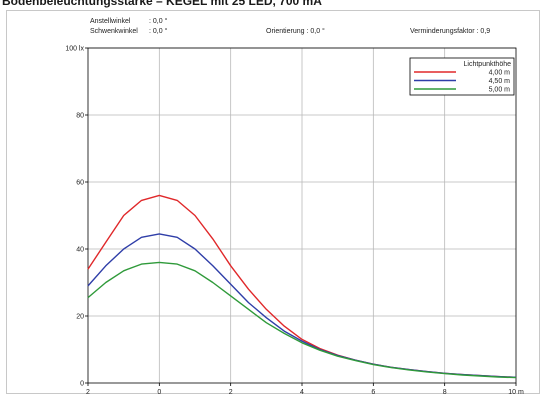 Image resolution: width=547 pixels, height=397 pixels. I want to click on y-tick-label: 100 lx, so click(74, 49).